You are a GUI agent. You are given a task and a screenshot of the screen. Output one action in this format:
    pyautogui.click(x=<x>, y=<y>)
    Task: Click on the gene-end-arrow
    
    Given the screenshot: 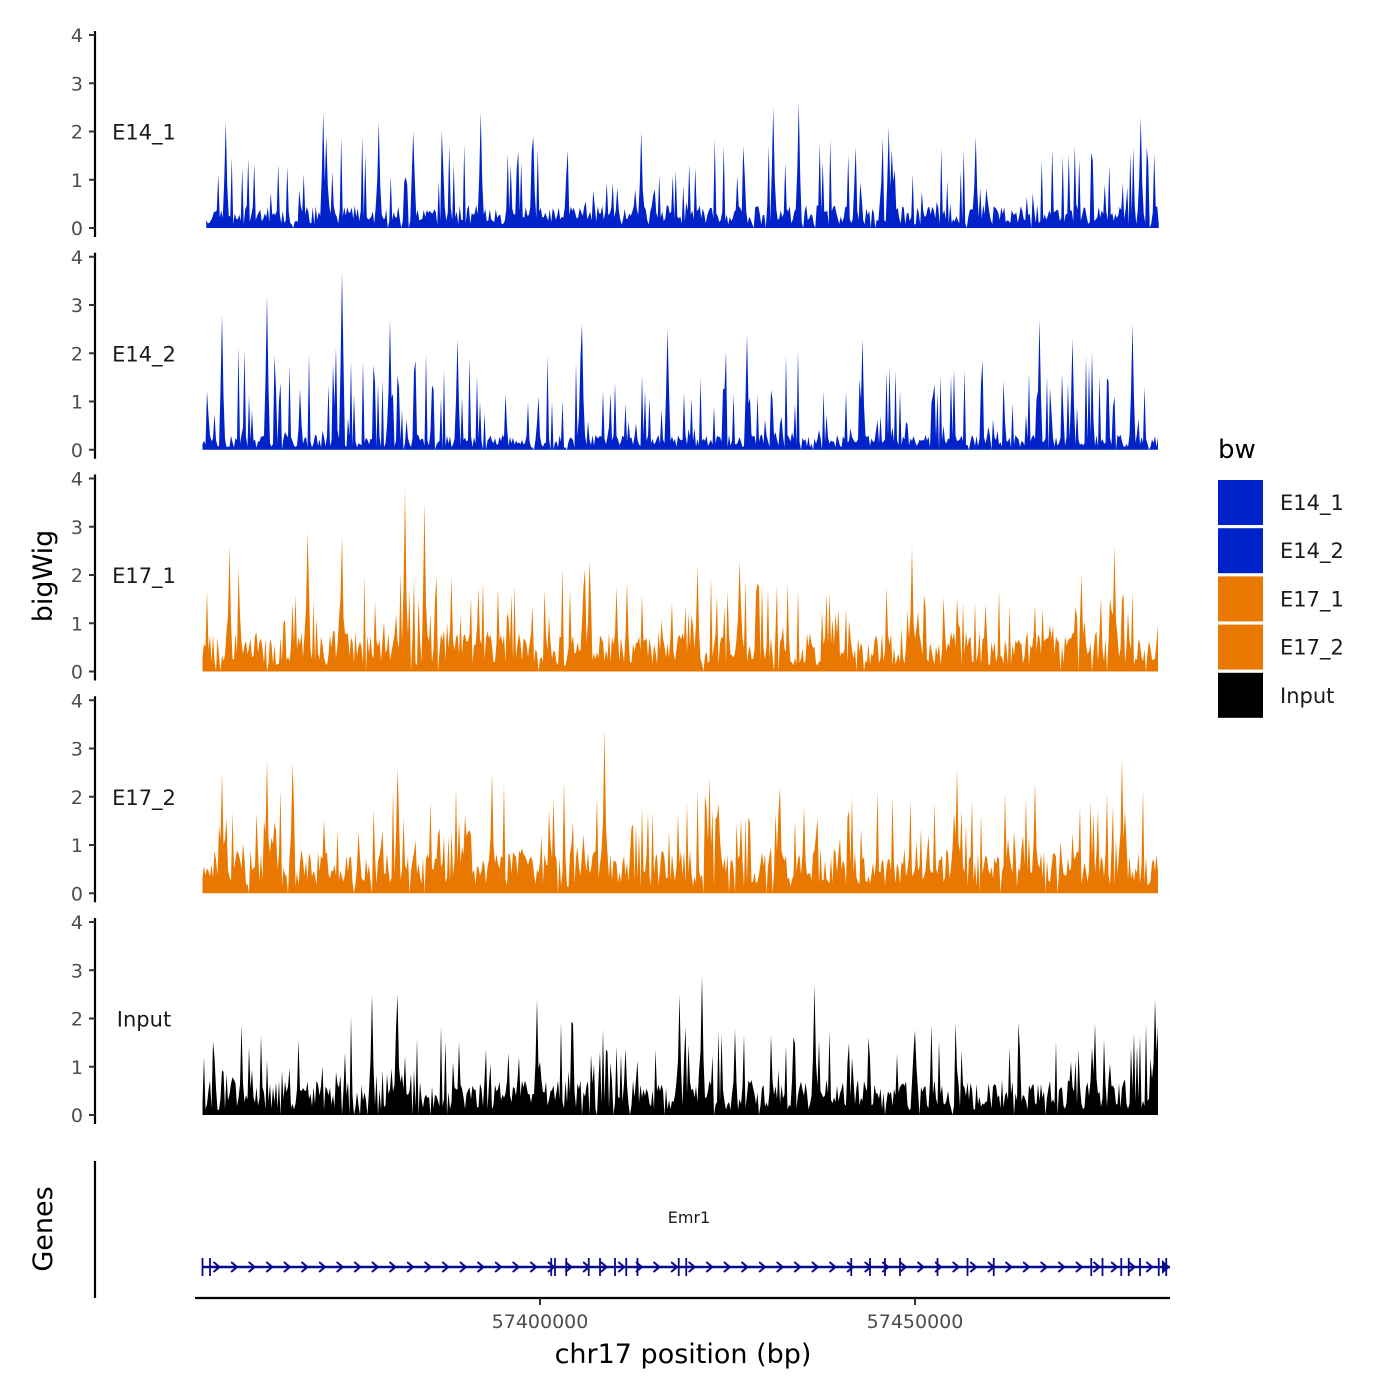 What is the action you would take?
    pyautogui.click(x=1166, y=1267)
    